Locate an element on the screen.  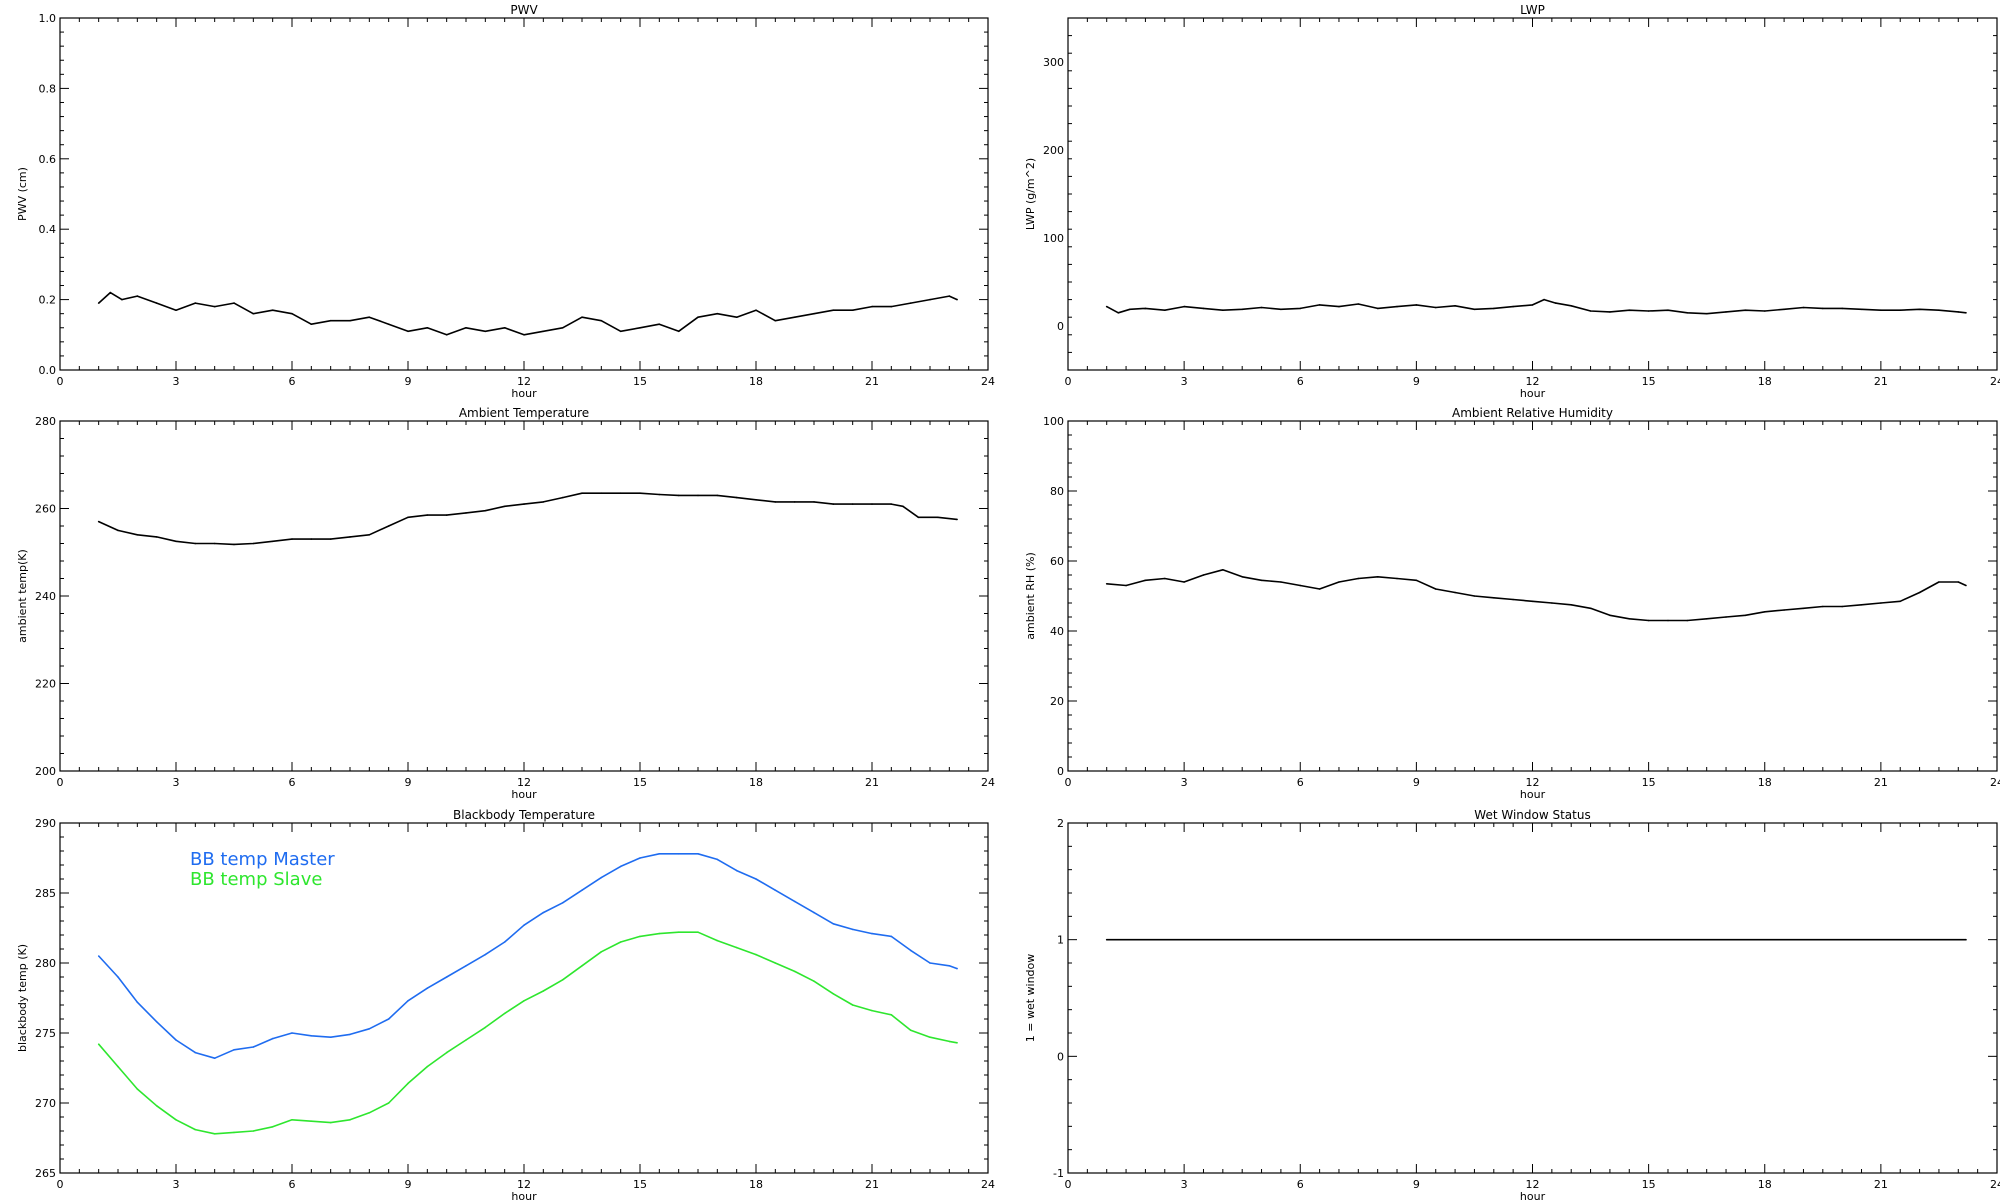
x-tick-label: 18 is located at coordinates (1765, 1184).